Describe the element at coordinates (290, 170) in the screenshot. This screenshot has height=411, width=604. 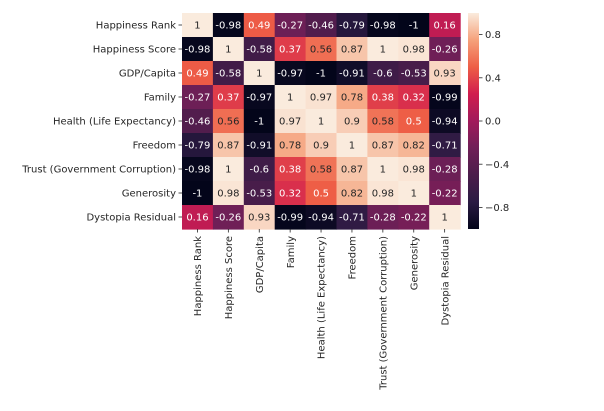
I see `cell-value-label-6-3: 0.38` at that location.